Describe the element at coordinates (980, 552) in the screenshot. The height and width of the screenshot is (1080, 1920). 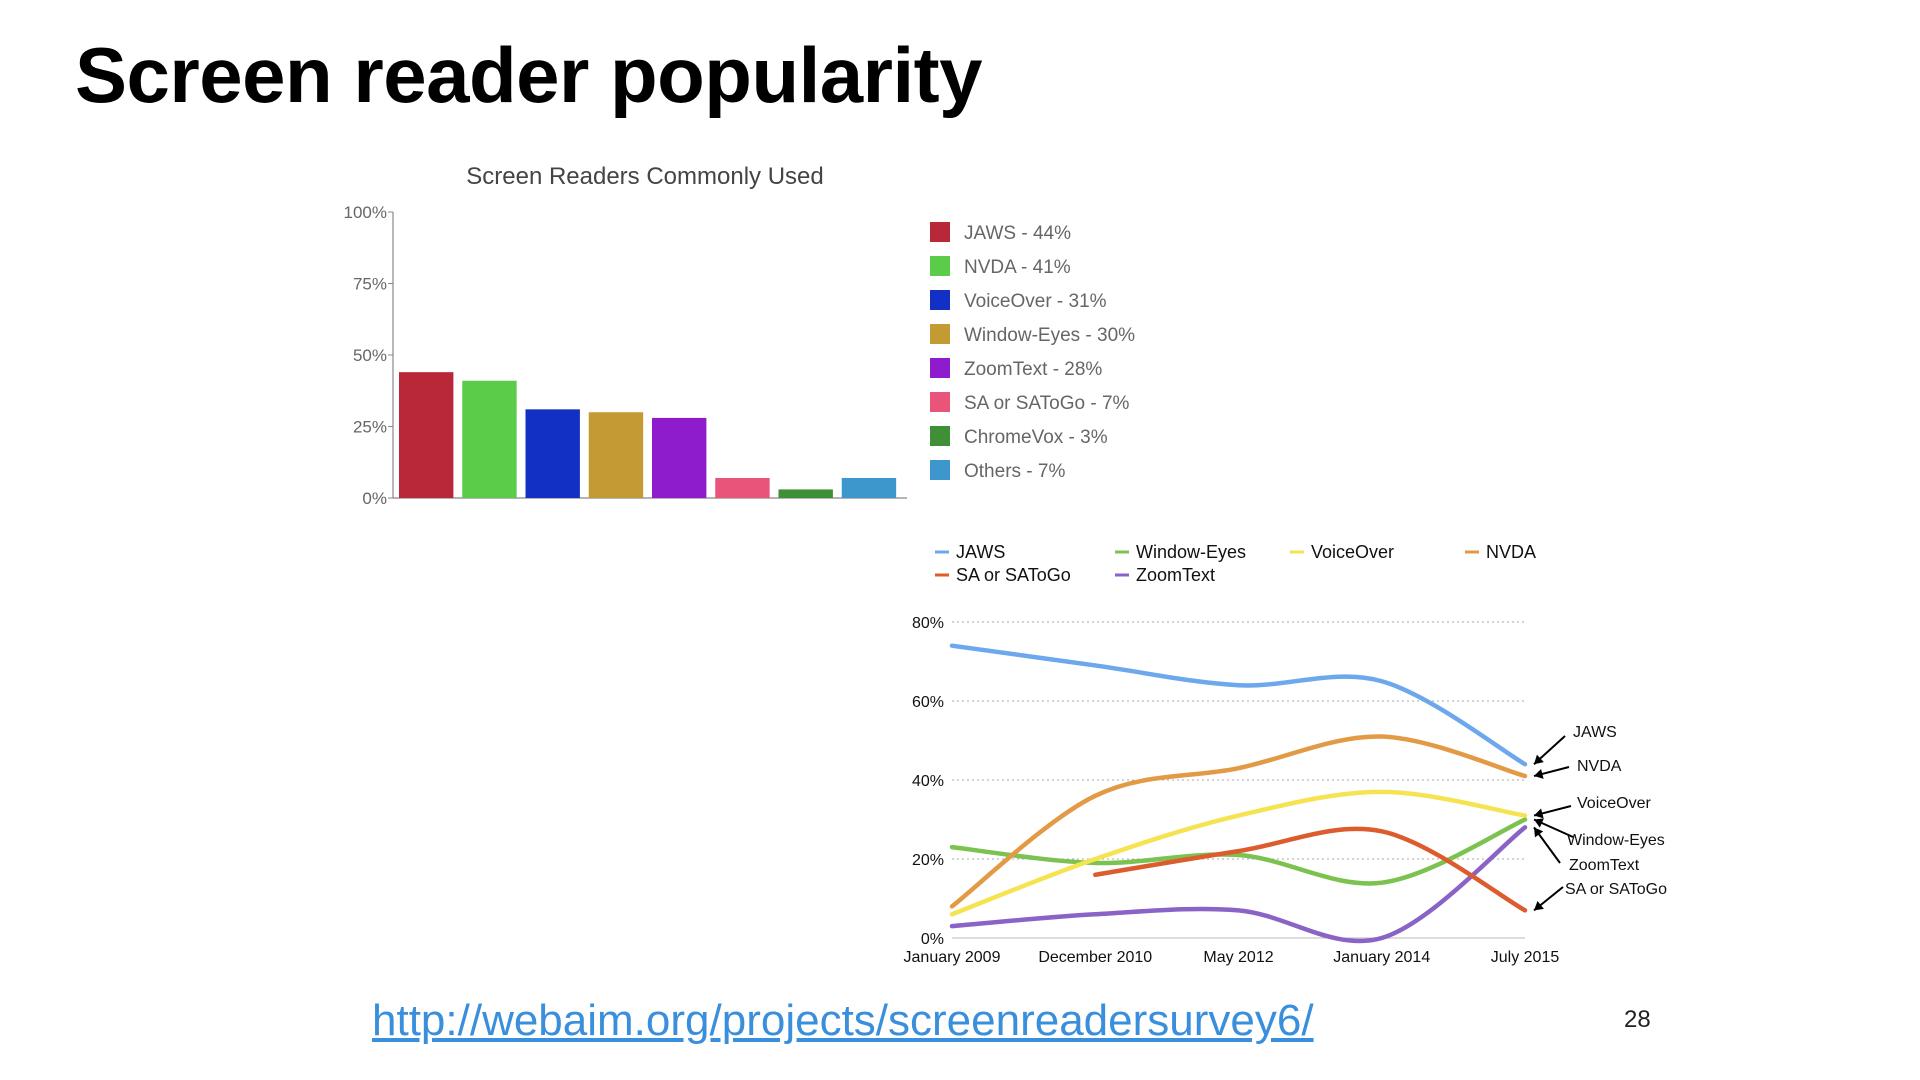
I see `line-legend-label: JAWS` at that location.